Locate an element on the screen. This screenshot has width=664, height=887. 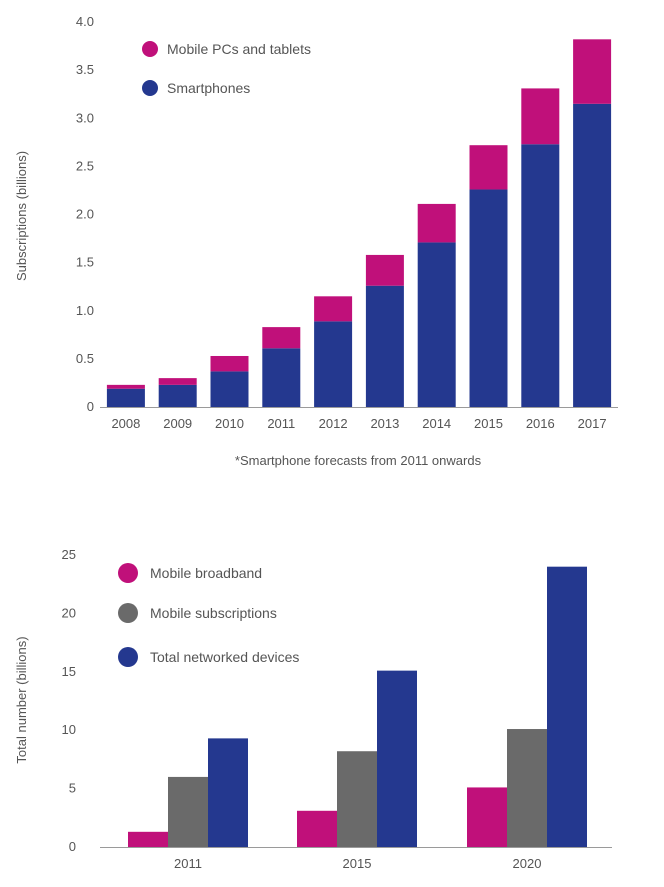
chart2-x-tick-label: 2020 is located at coordinates (527, 863).